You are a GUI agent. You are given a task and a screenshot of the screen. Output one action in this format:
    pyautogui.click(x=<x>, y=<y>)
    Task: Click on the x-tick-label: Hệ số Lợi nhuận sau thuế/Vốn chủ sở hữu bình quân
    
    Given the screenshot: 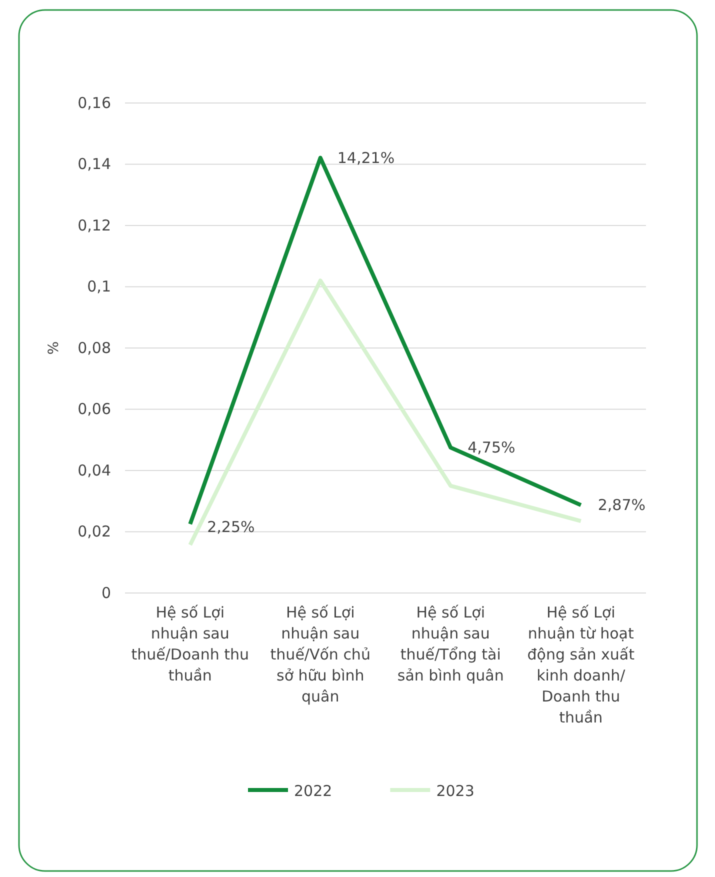 What is the action you would take?
    pyautogui.click(x=320, y=655)
    